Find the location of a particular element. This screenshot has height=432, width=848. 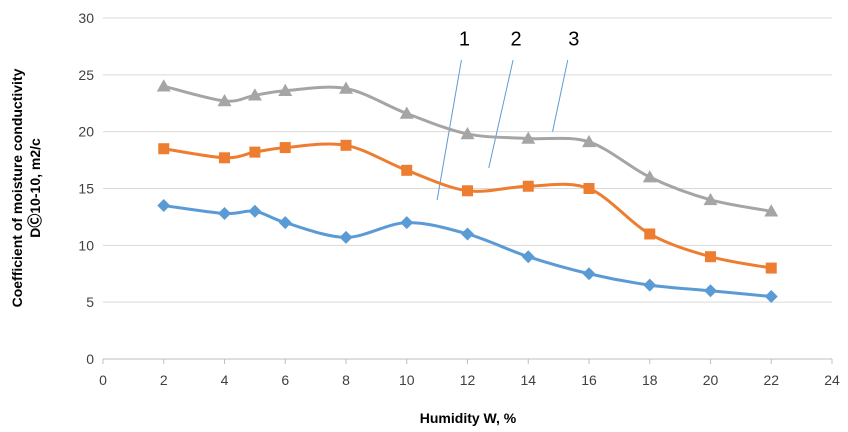

y-tick-label: 30 is located at coordinates (86, 18).